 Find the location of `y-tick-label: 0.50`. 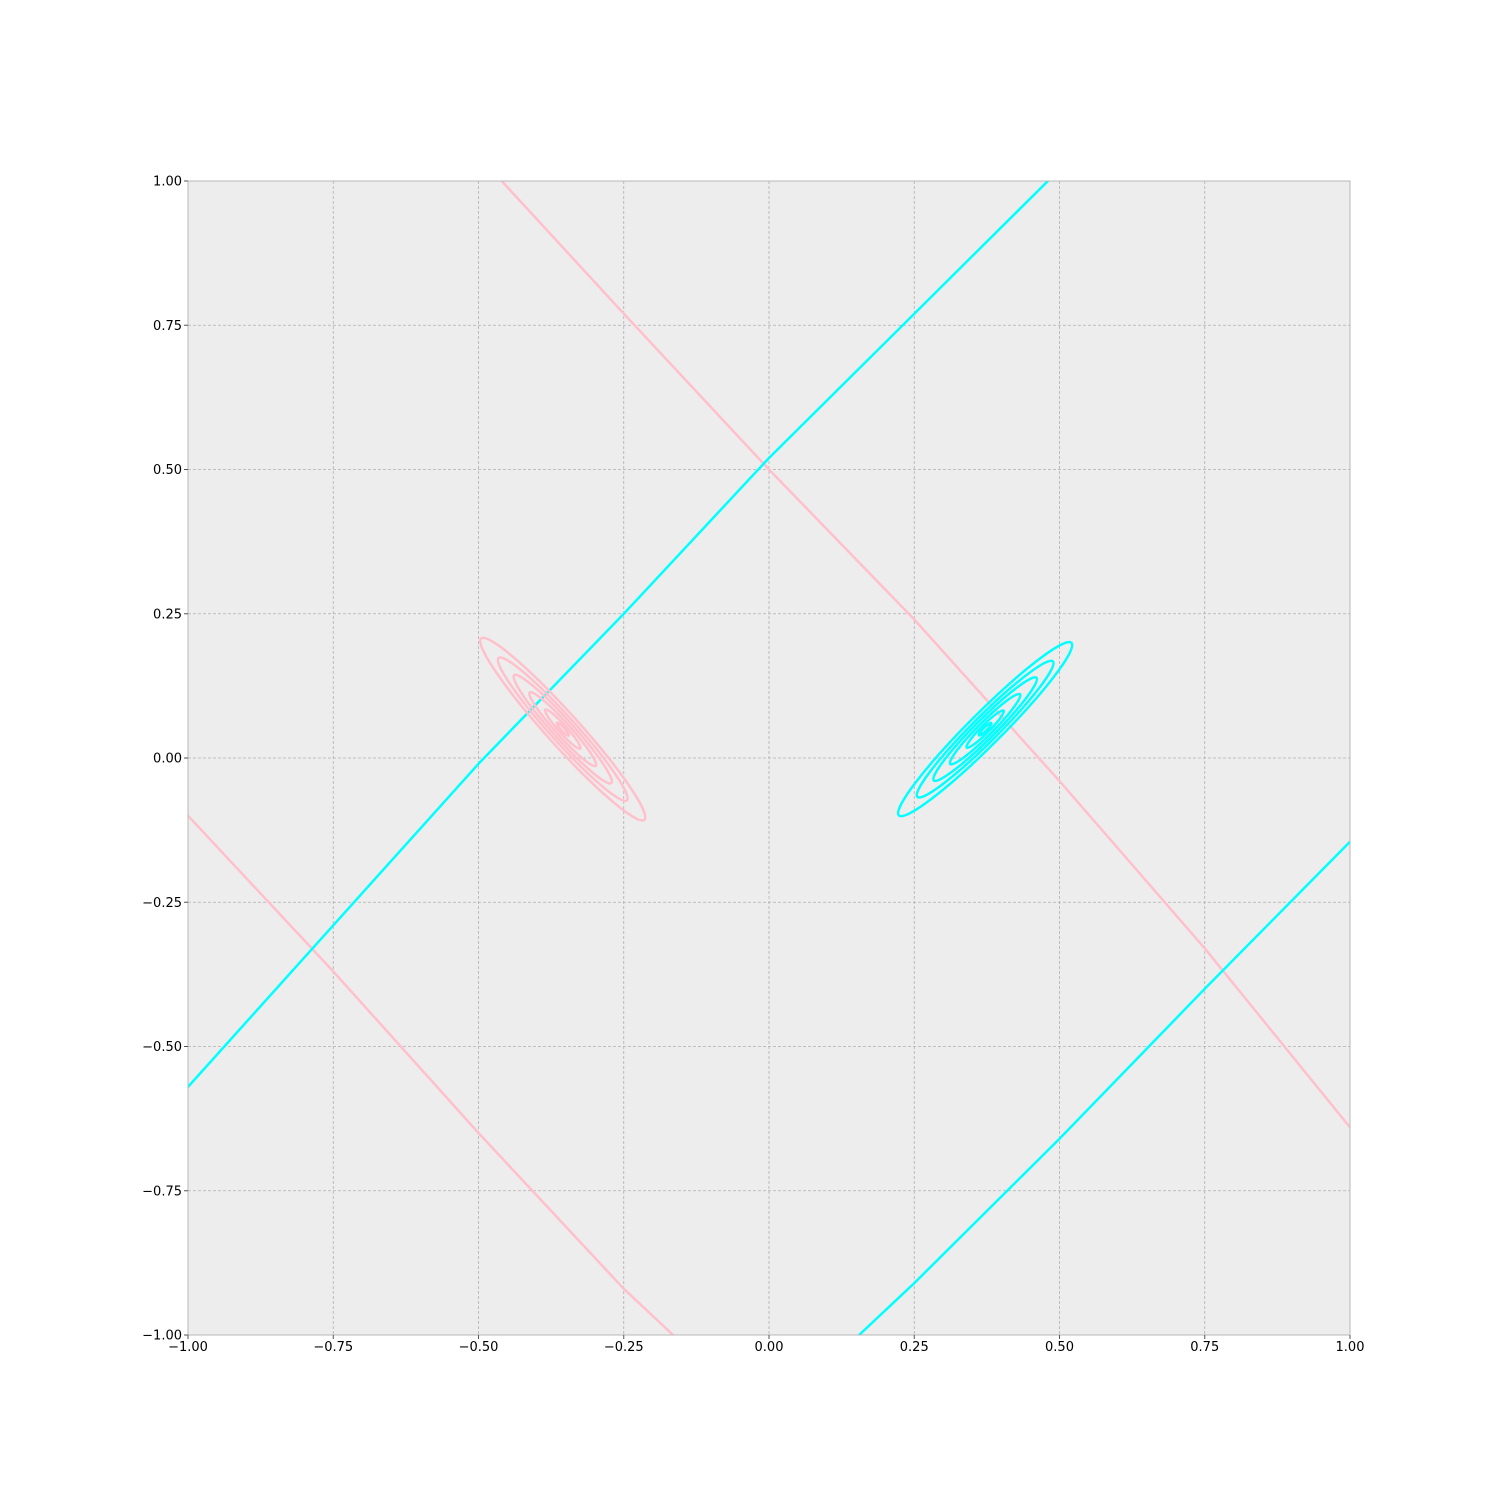

y-tick-label: 0.50 is located at coordinates (167, 470).